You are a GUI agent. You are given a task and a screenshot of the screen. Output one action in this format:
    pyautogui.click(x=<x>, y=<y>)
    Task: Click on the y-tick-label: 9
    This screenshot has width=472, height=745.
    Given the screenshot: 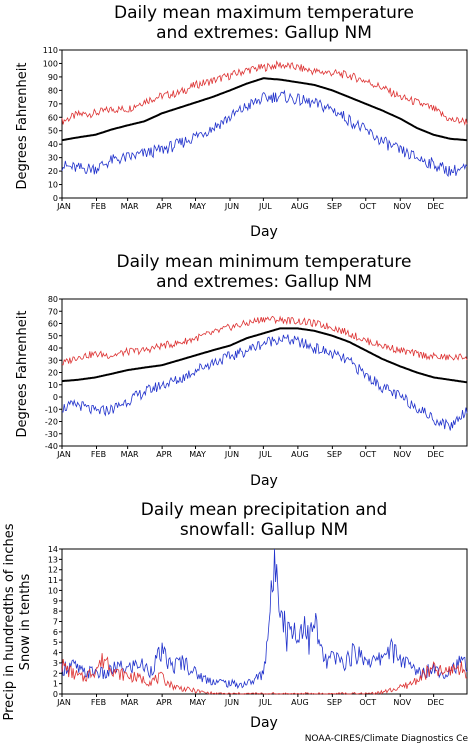 What is the action you would take?
    pyautogui.click(x=55, y=601)
    